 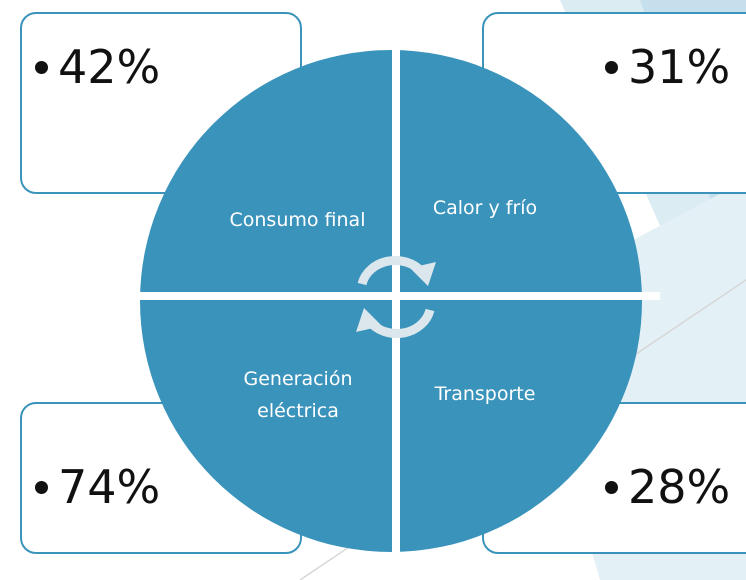 What do you see at coordinates (667, 487) in the screenshot?
I see `value-text: 28%` at bounding box center [667, 487].